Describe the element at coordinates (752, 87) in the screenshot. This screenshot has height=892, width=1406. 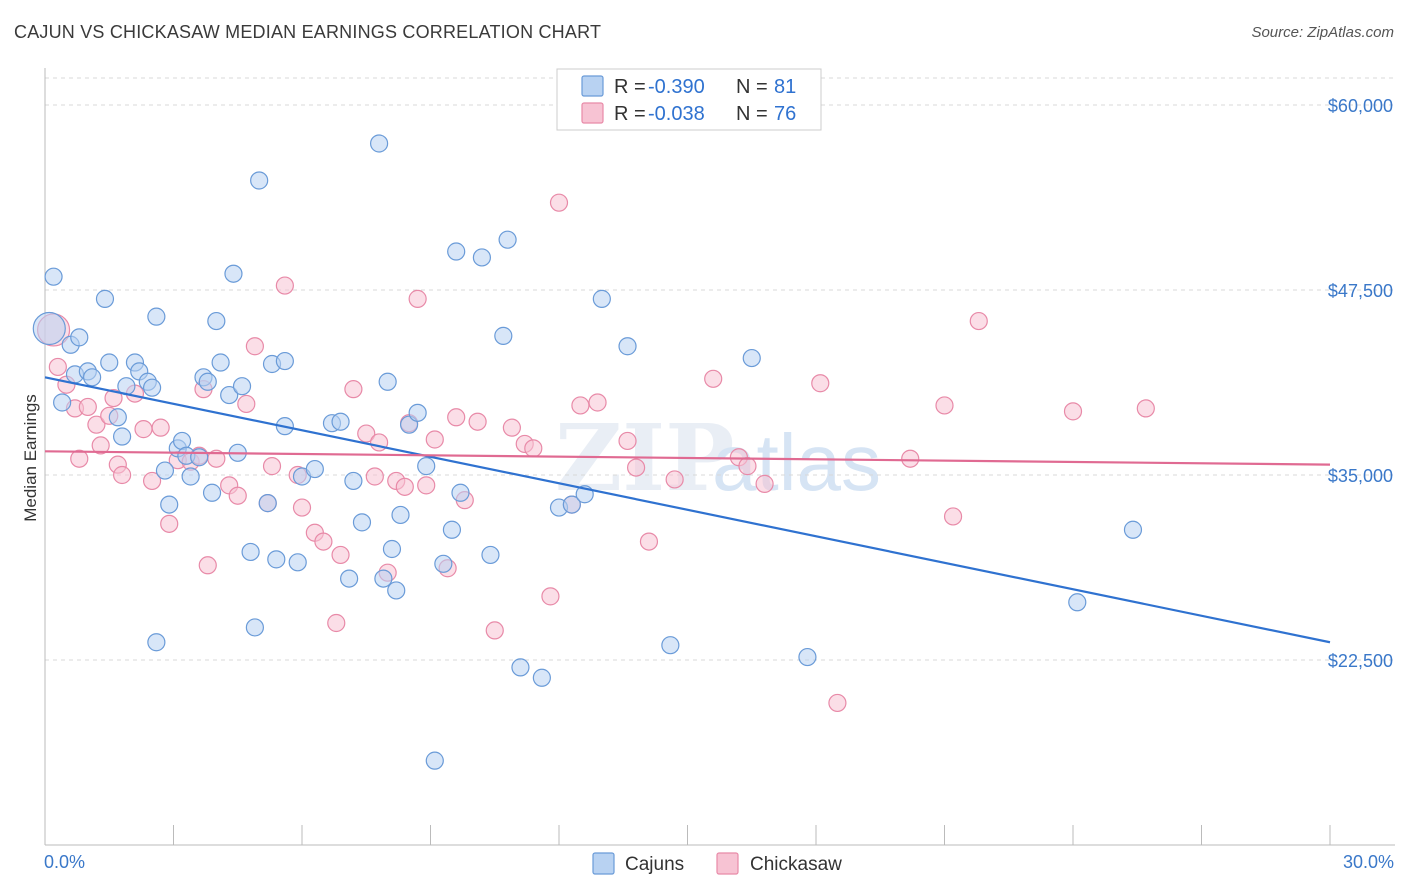
I see `legend-cajun-n-label: N =` at that location.